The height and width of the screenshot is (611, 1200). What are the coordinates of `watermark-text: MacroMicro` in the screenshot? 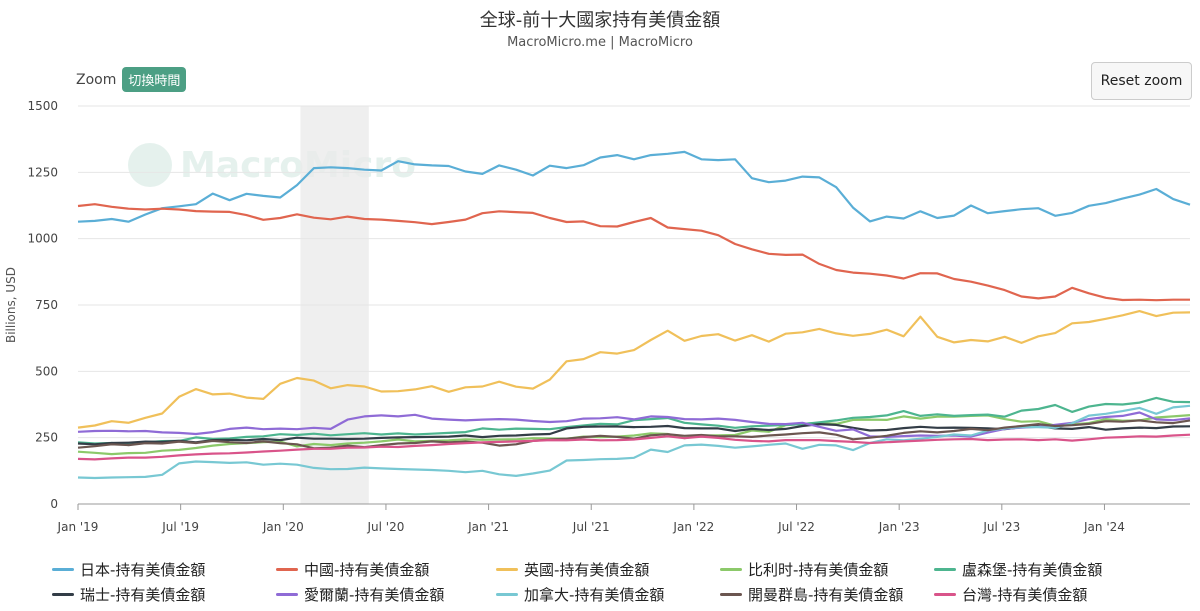 It's located at (298, 165).